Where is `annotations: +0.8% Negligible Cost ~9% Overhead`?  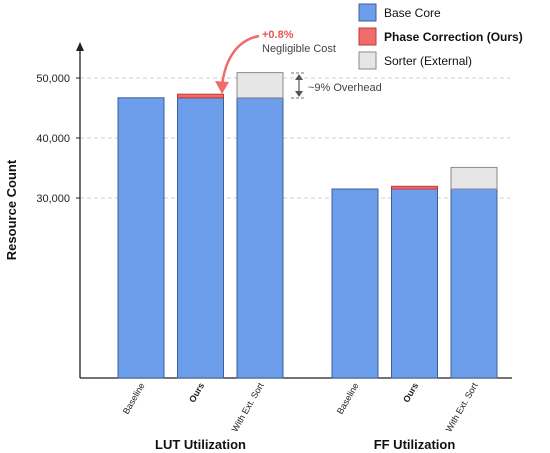 annotations: +0.8% Negligible Cost ~9% Overhead is located at coordinates (298, 64).